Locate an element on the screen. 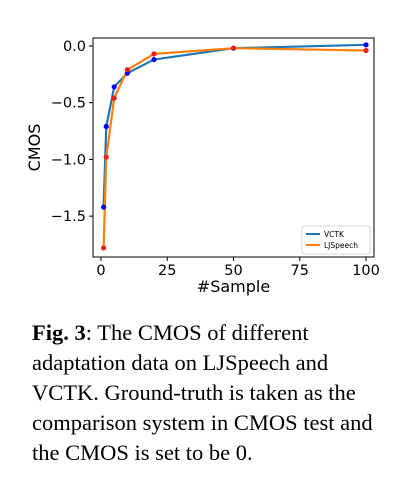 The width and height of the screenshot is (408, 498). x-tick-label: 75 is located at coordinates (300, 271).